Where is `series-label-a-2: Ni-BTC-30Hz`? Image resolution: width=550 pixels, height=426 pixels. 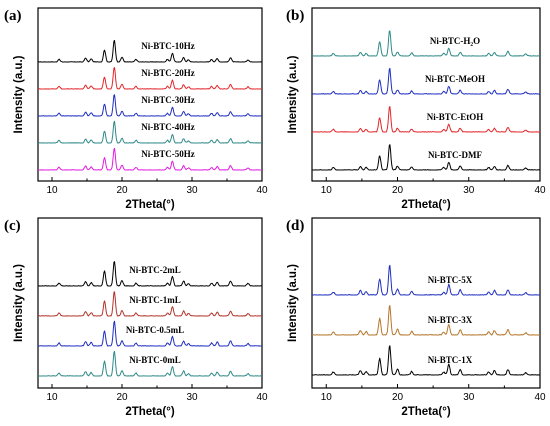
series-label-a-2: Ni-BTC-30Hz is located at coordinates (168, 100).